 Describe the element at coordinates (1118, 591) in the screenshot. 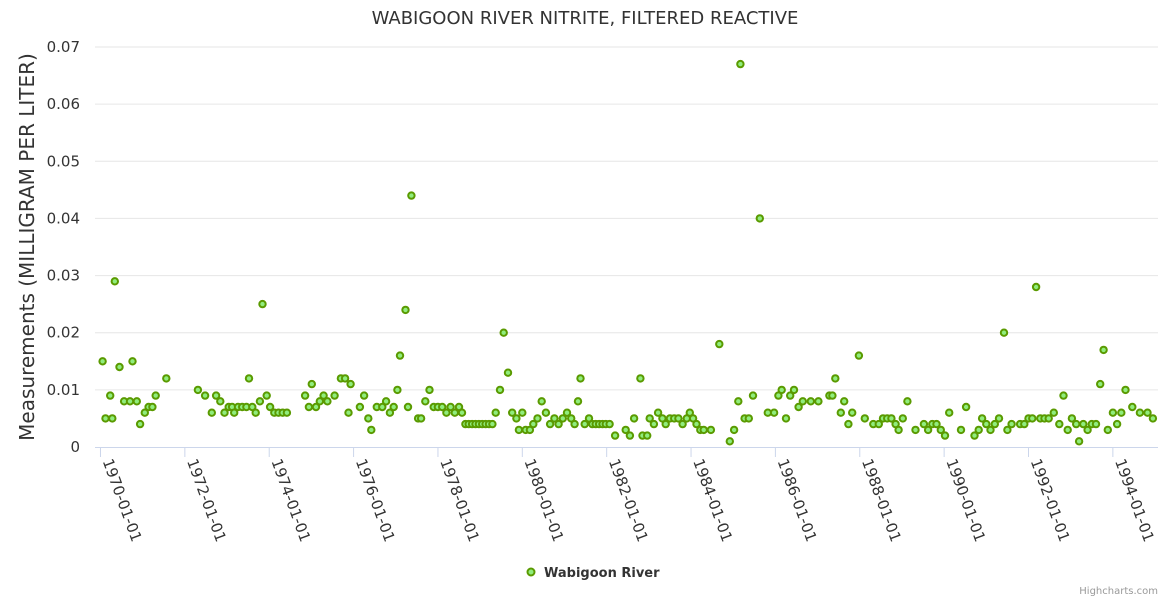

I see `credits-link: Highcharts.com` at that location.